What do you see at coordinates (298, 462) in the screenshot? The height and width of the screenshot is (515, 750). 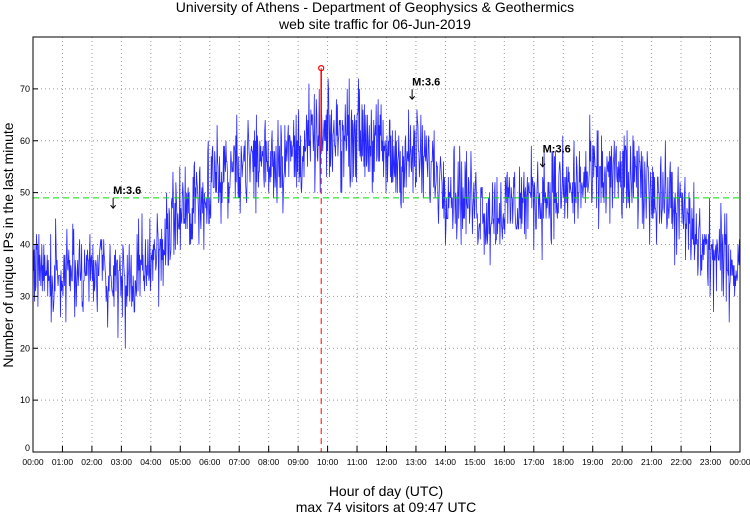 I see `x-tick-label: 09:00` at bounding box center [298, 462].